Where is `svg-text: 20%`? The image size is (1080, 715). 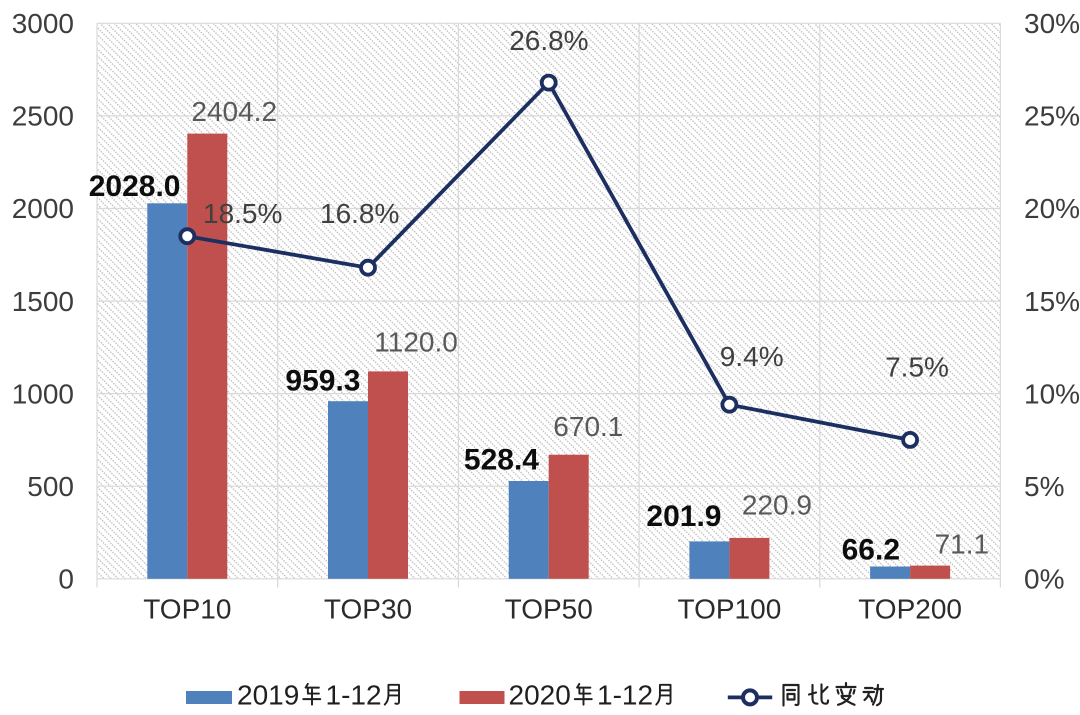 svg-text: 20% is located at coordinates (1052, 208).